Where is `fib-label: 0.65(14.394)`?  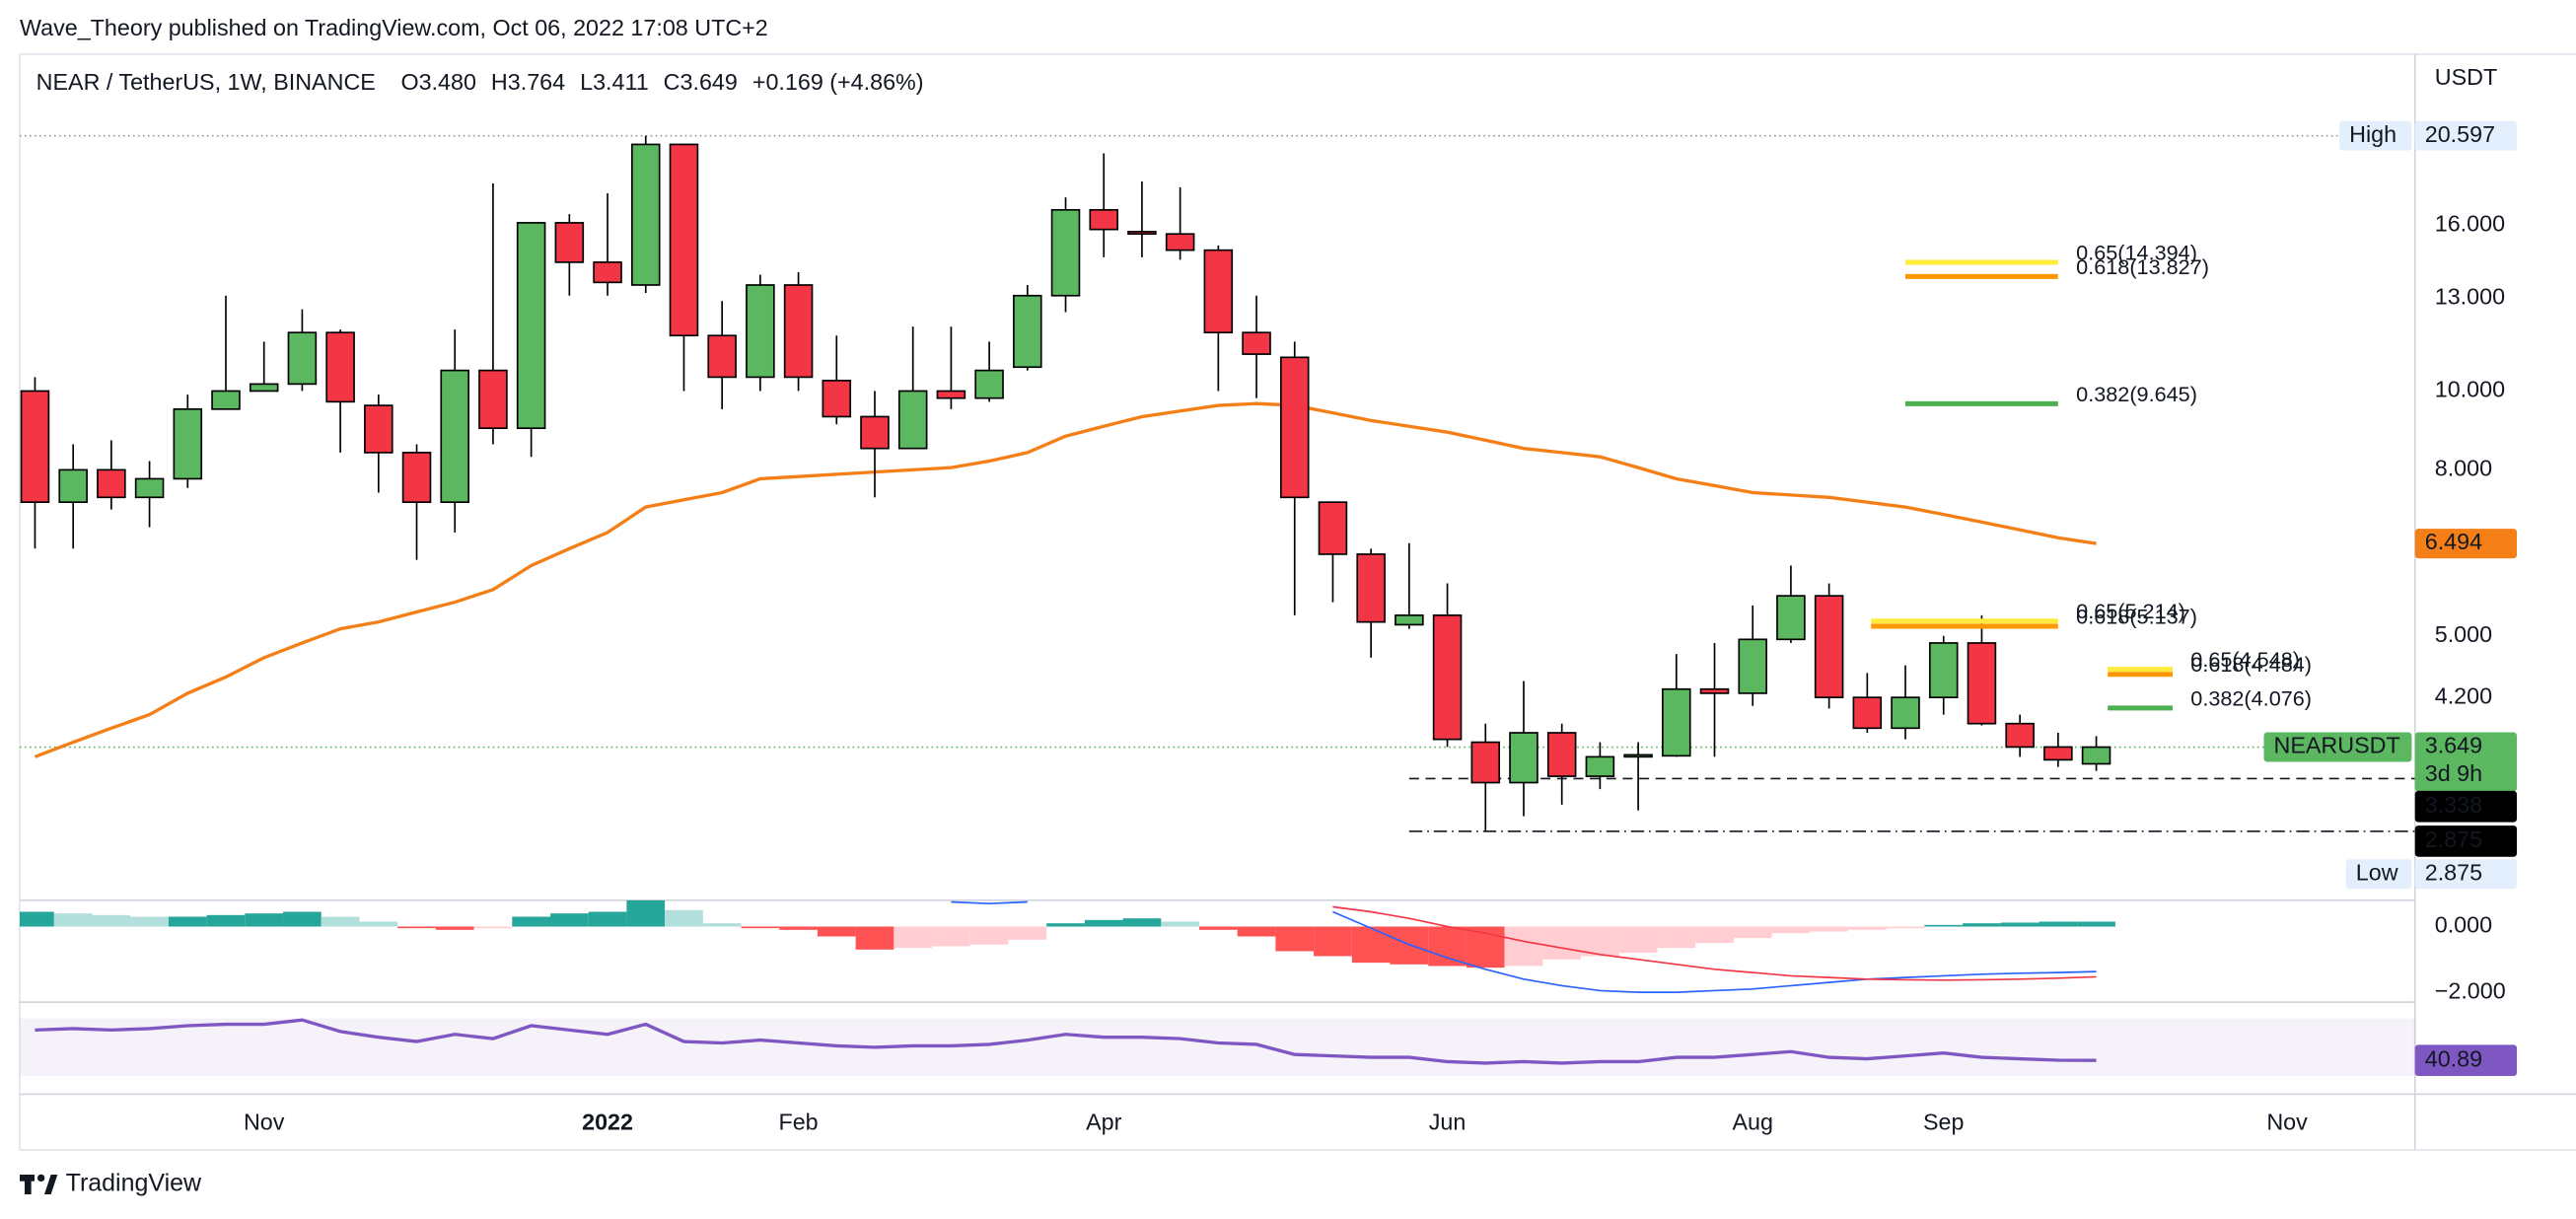 fib-label: 0.65(14.394) is located at coordinates (2137, 252).